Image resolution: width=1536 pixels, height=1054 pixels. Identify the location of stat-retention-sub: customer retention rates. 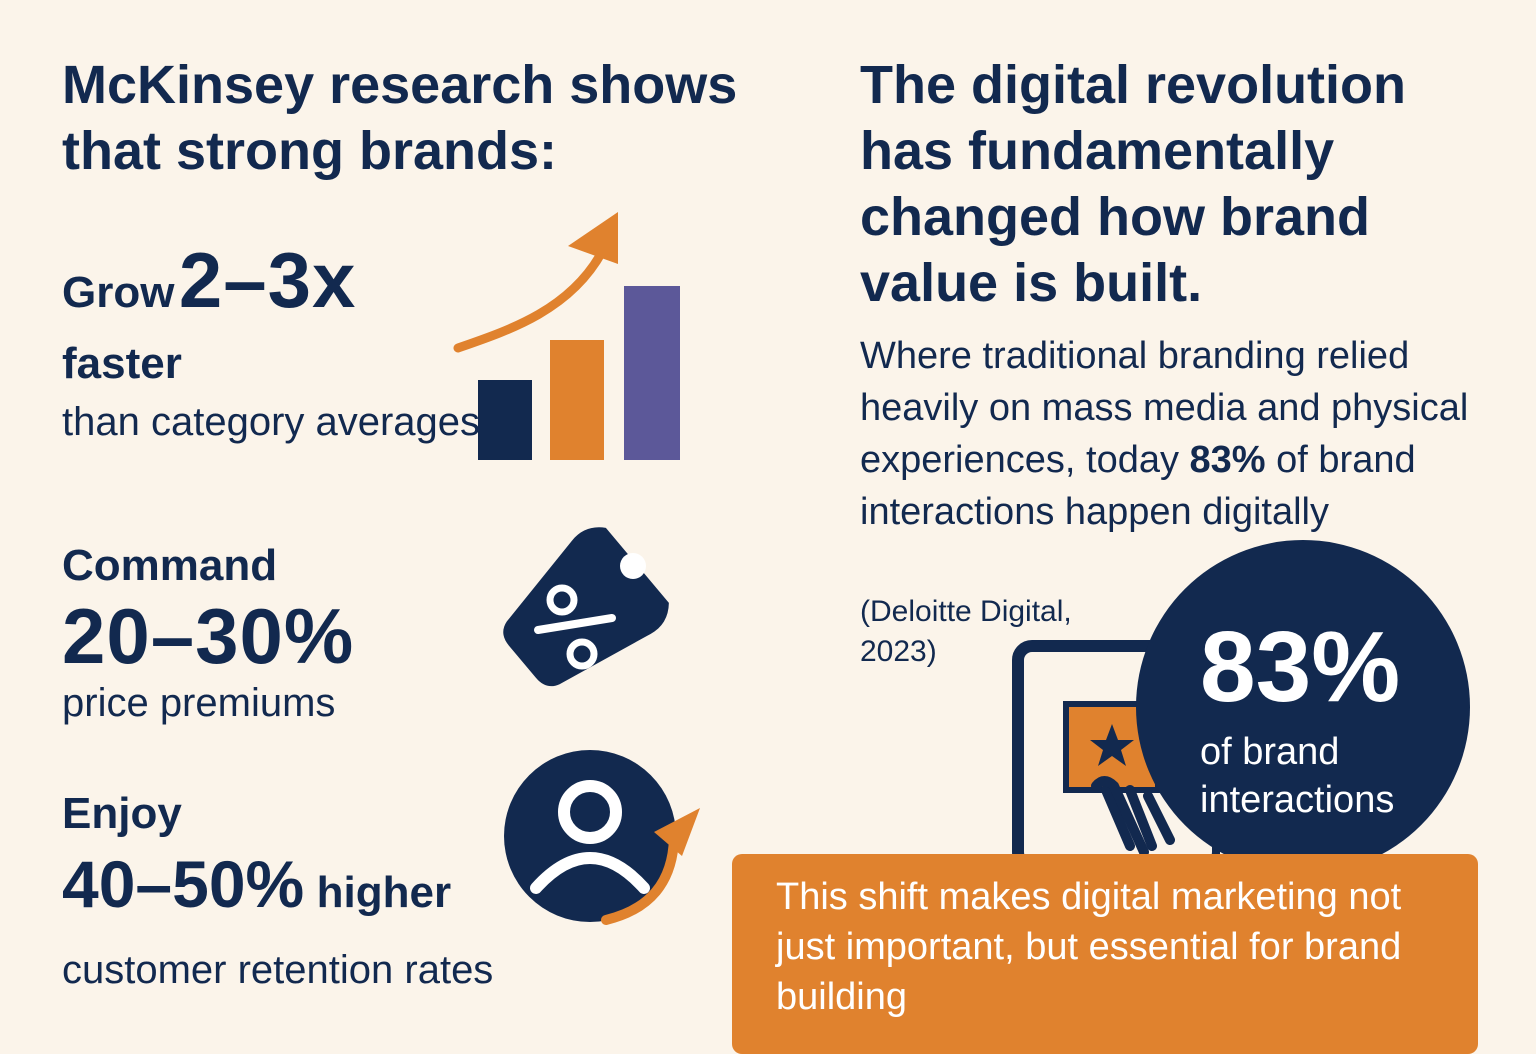
(278, 970).